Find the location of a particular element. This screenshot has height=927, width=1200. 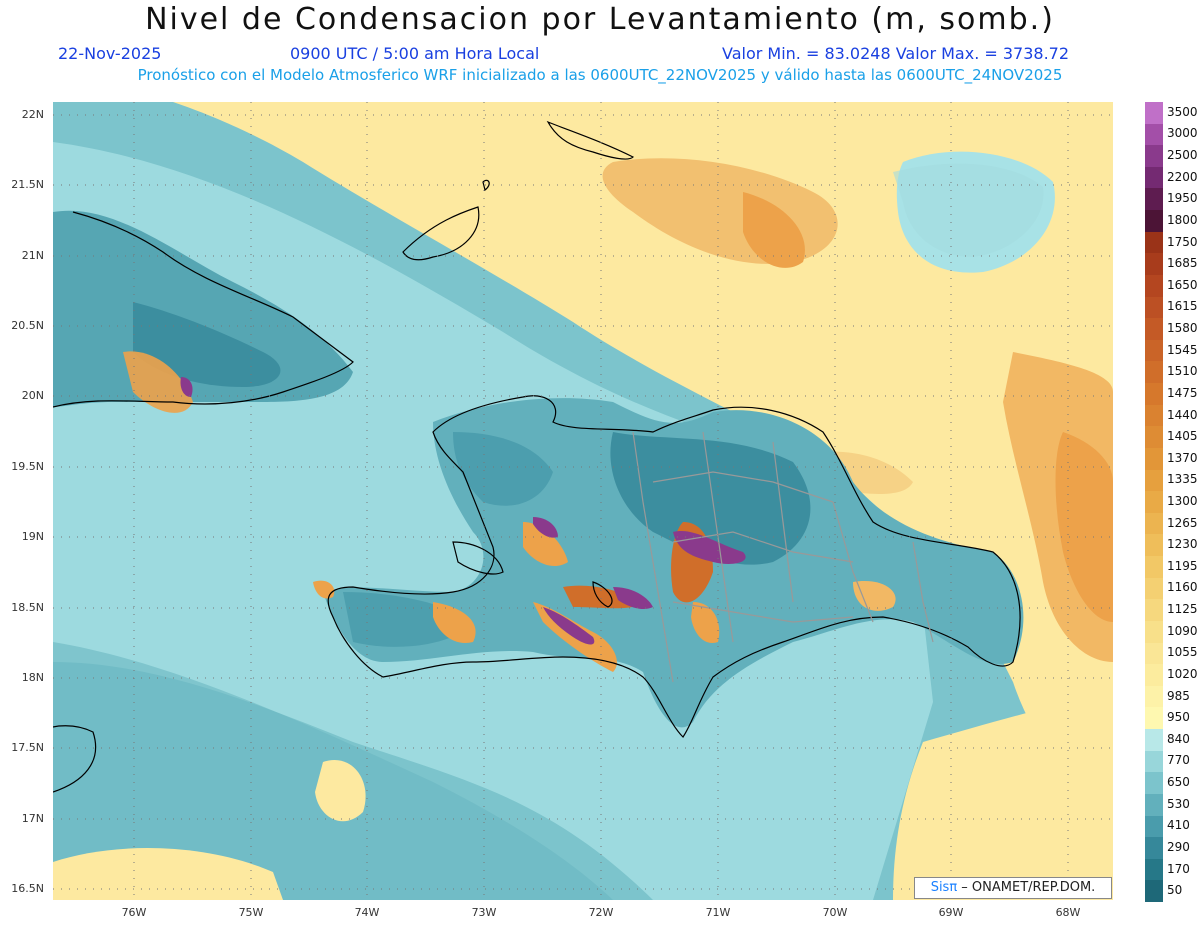

legend-label: 1650 is located at coordinates (1182, 284).